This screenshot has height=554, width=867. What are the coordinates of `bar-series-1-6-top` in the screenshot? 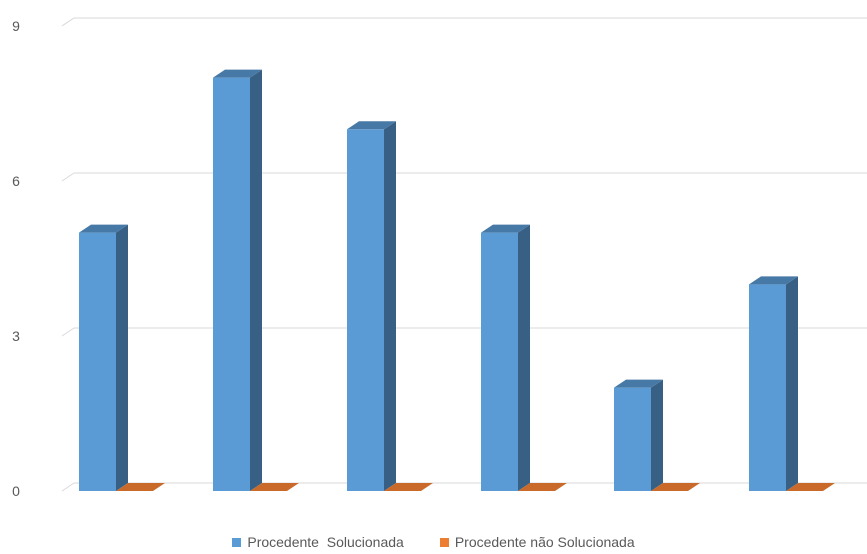 It's located at (773, 280).